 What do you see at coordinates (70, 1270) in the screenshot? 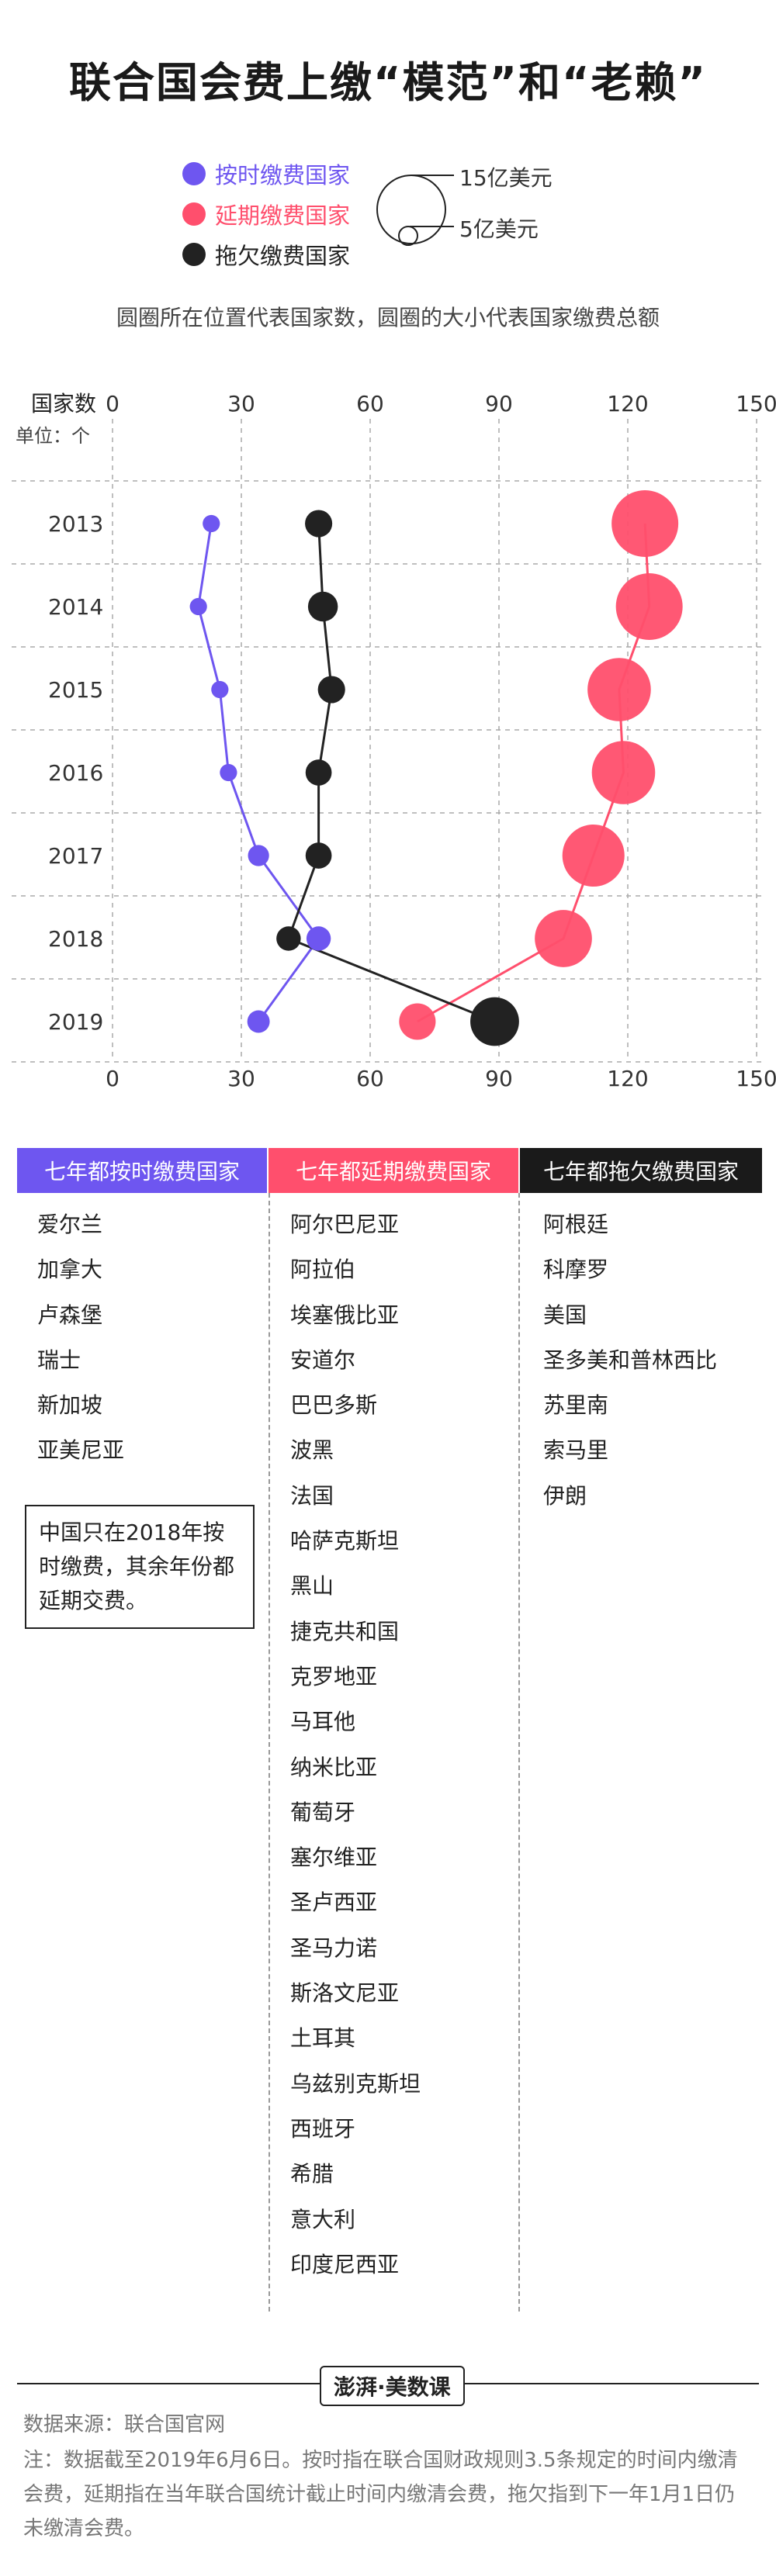
I see `list-item: 加拿大` at bounding box center [70, 1270].